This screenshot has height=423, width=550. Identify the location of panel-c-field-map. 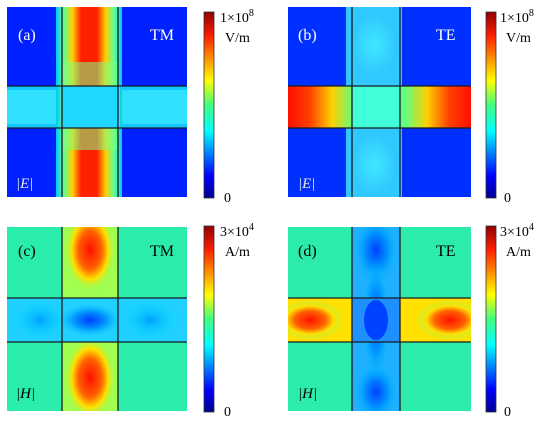
(97, 319).